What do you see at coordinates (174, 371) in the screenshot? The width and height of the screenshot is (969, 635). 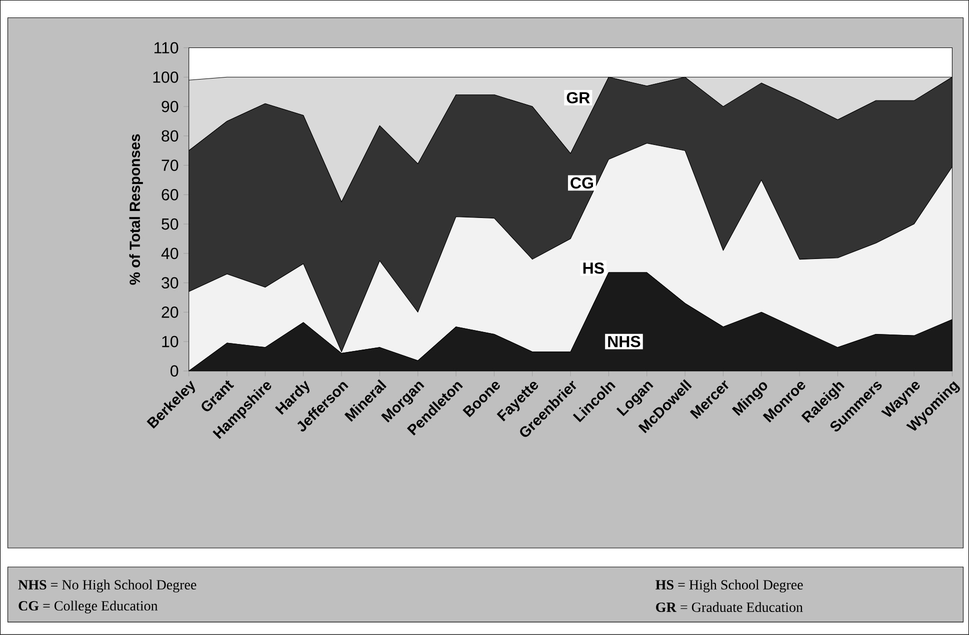 I see `y-tick-label: 0` at bounding box center [174, 371].